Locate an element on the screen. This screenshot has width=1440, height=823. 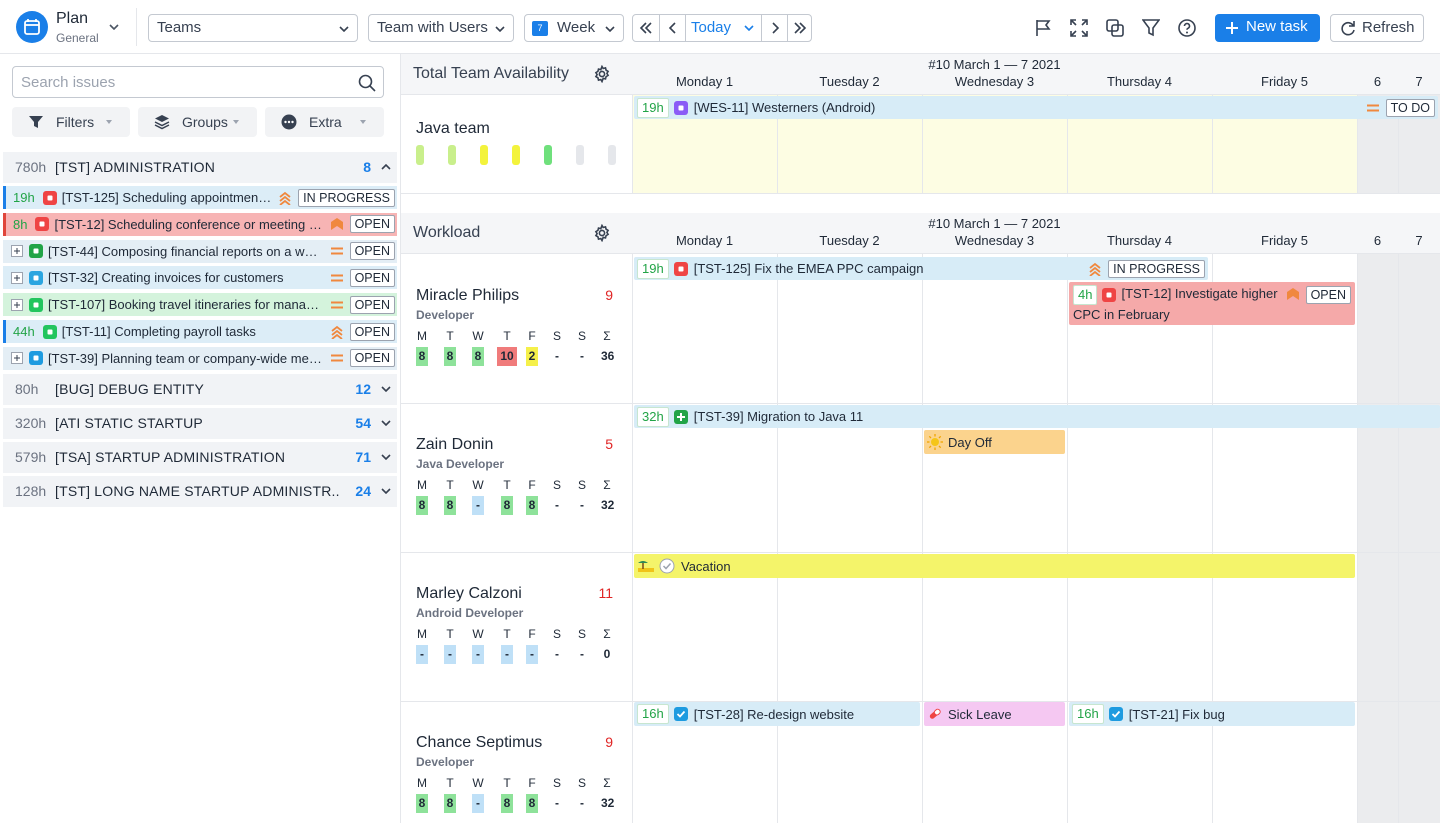
group-row: 579h [TSA] STARTUP ADMINISTRATION 71 is located at coordinates (200, 457).